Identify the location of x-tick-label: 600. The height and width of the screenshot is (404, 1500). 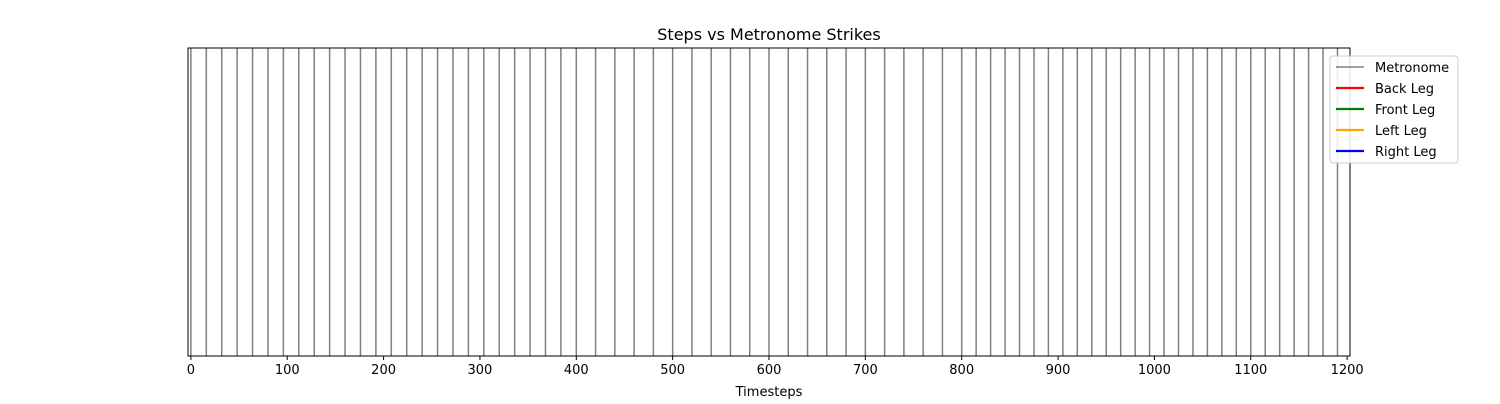
(769, 370).